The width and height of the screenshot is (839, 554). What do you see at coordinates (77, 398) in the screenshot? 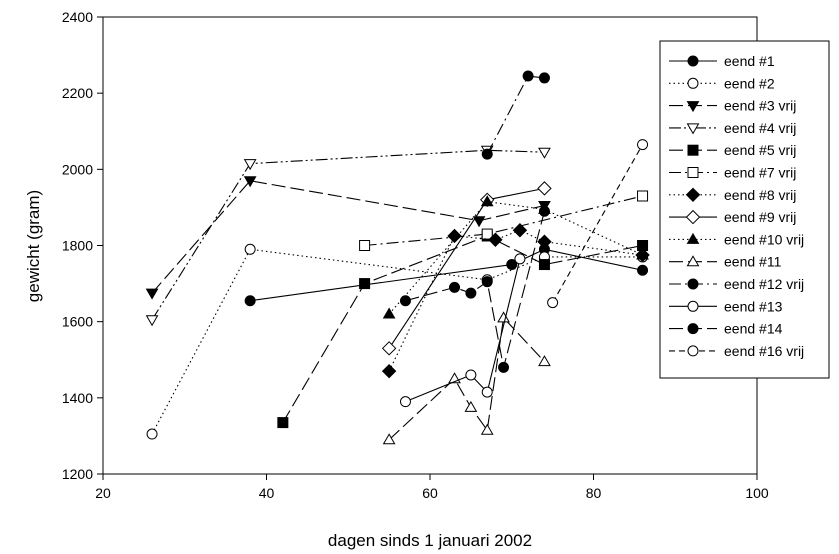
I see `y-tick-label: 1400` at bounding box center [77, 398].